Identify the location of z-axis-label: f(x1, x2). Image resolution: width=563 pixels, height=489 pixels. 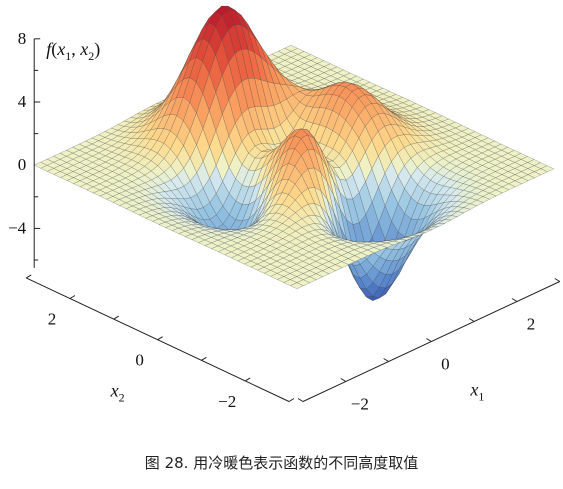
(73, 51).